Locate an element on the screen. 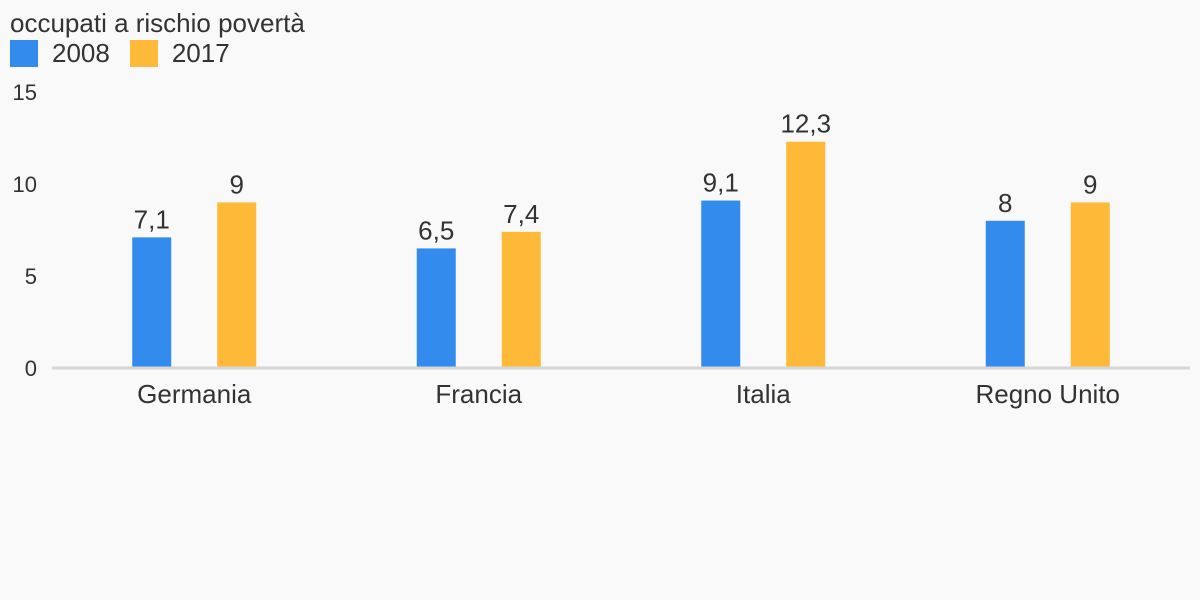  y-tick-label: 0 is located at coordinates (31, 368).